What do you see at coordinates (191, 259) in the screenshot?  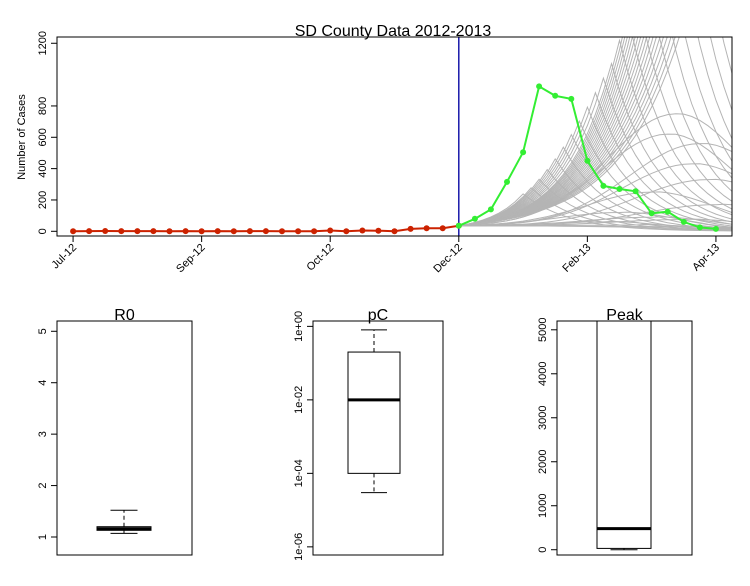 I see `x-tick-label: Sep-12` at bounding box center [191, 259].